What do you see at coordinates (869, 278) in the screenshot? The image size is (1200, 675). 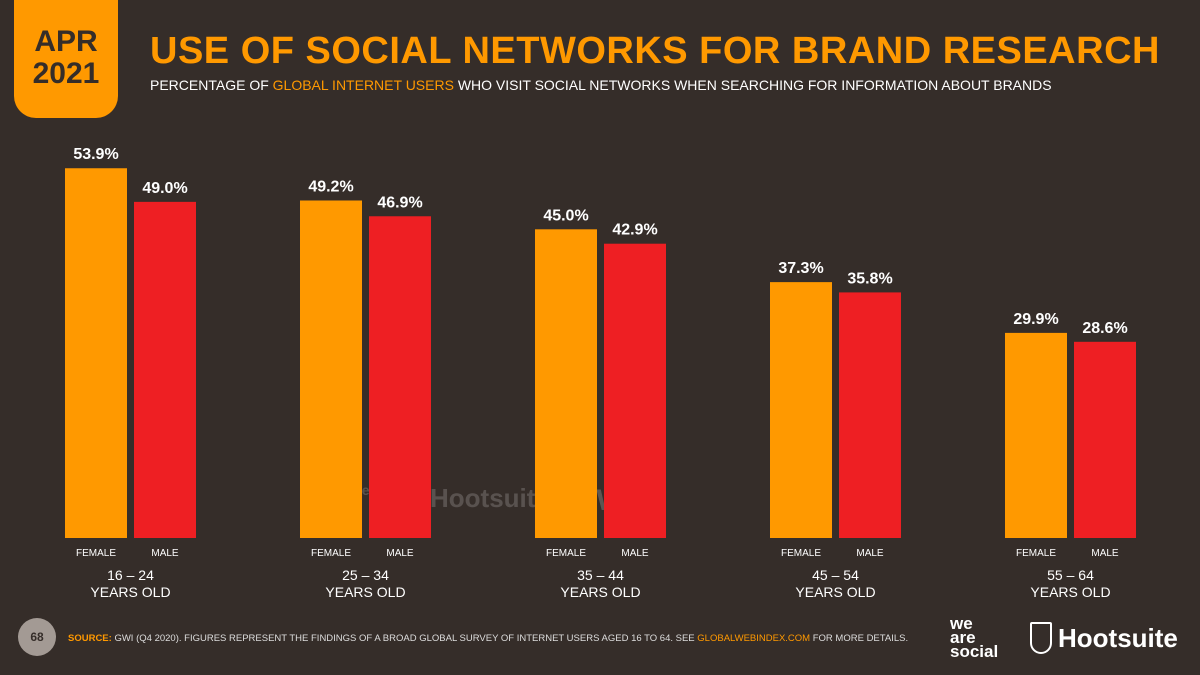 I see `data-label: 35.8%` at bounding box center [869, 278].